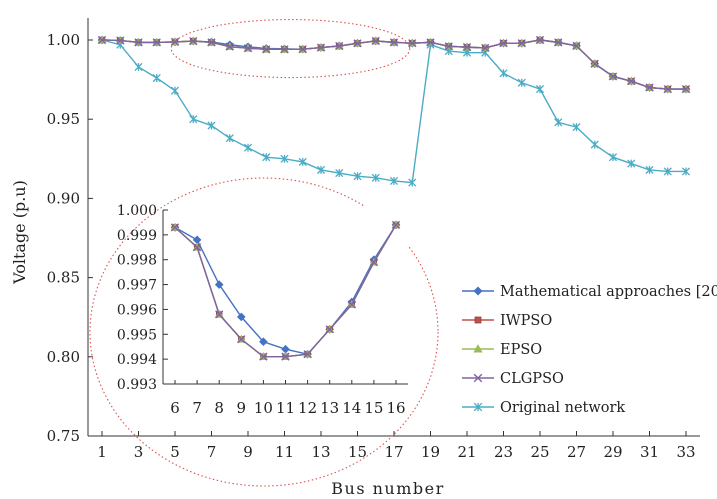 This screenshot has height=499, width=717. What do you see at coordinates (137, 360) in the screenshot?
I see `inset-y-tick-label: 0.994` at bounding box center [137, 360].